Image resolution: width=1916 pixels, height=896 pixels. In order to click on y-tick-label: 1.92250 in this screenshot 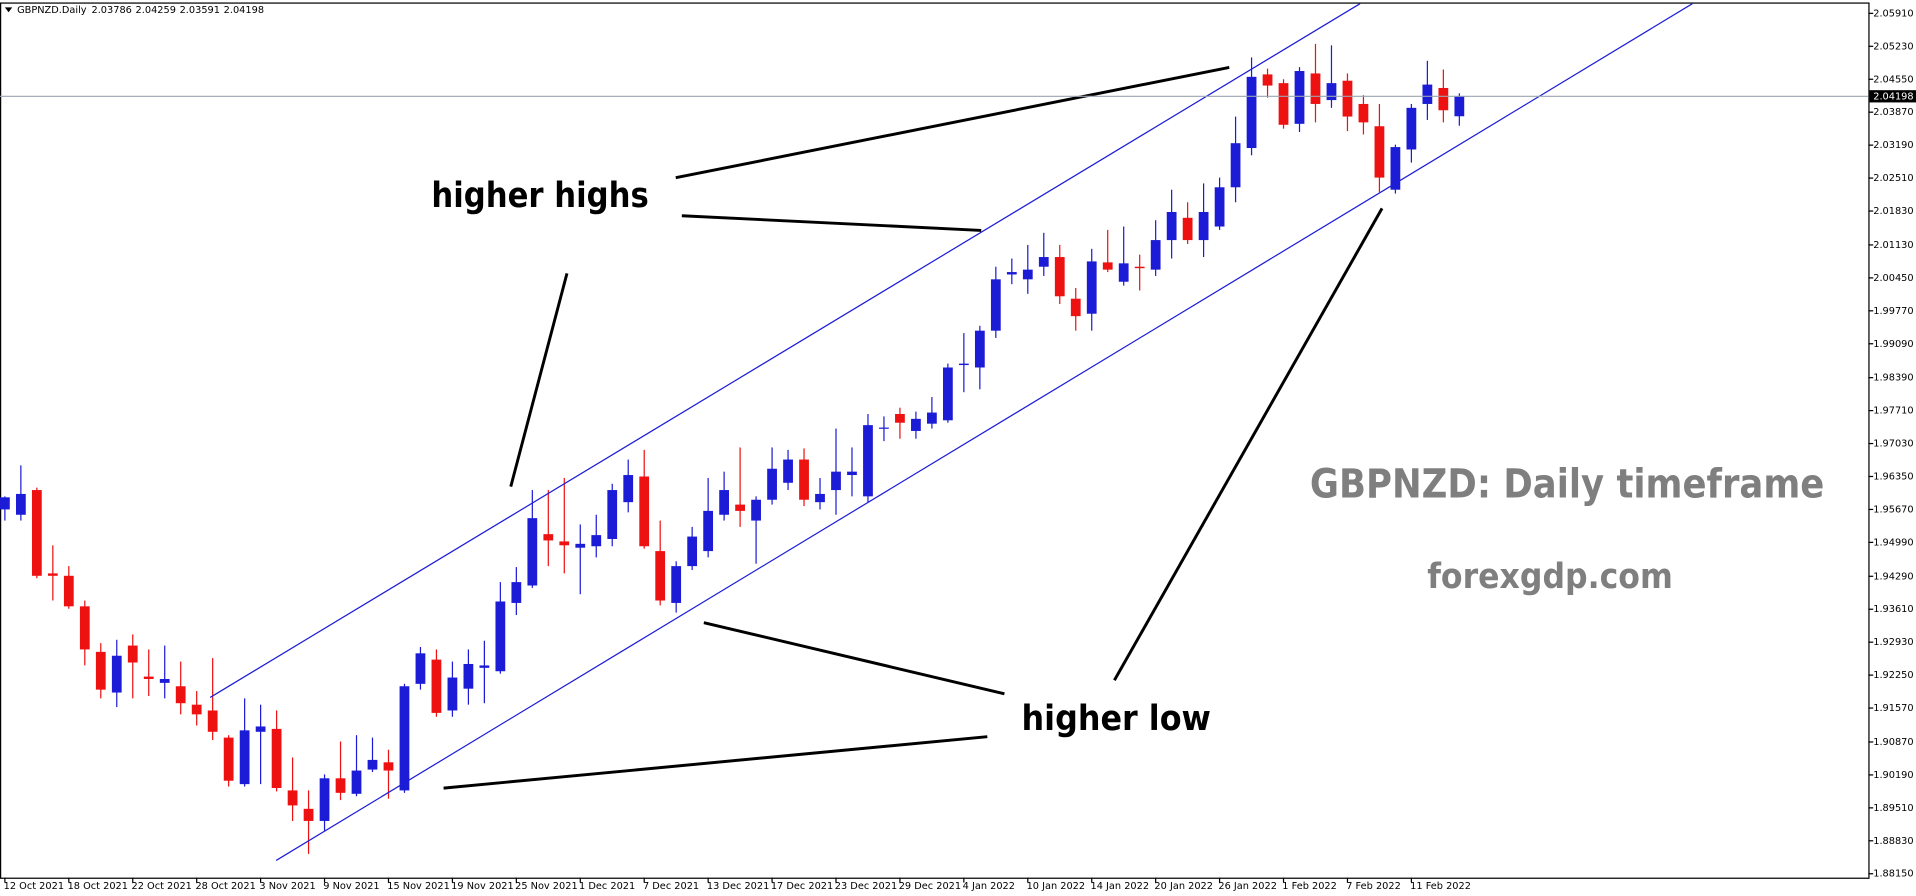, I will do `click(1893, 675)`.